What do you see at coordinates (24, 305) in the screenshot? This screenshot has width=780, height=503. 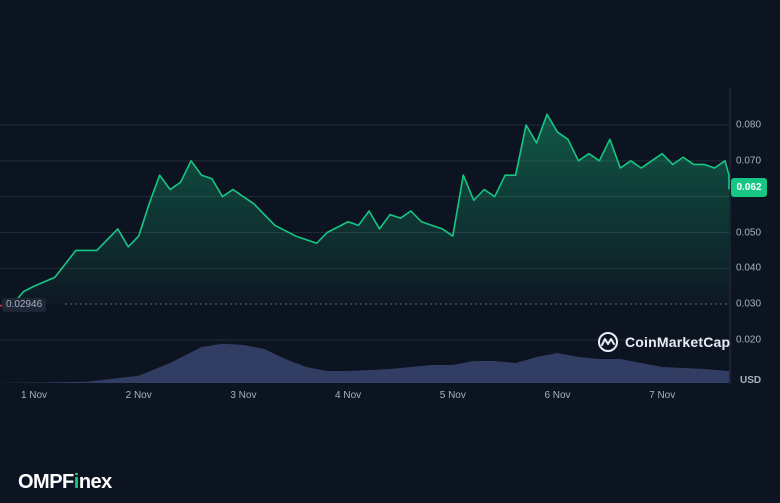 I see `start-price-badge: 0.02946` at bounding box center [24, 305].